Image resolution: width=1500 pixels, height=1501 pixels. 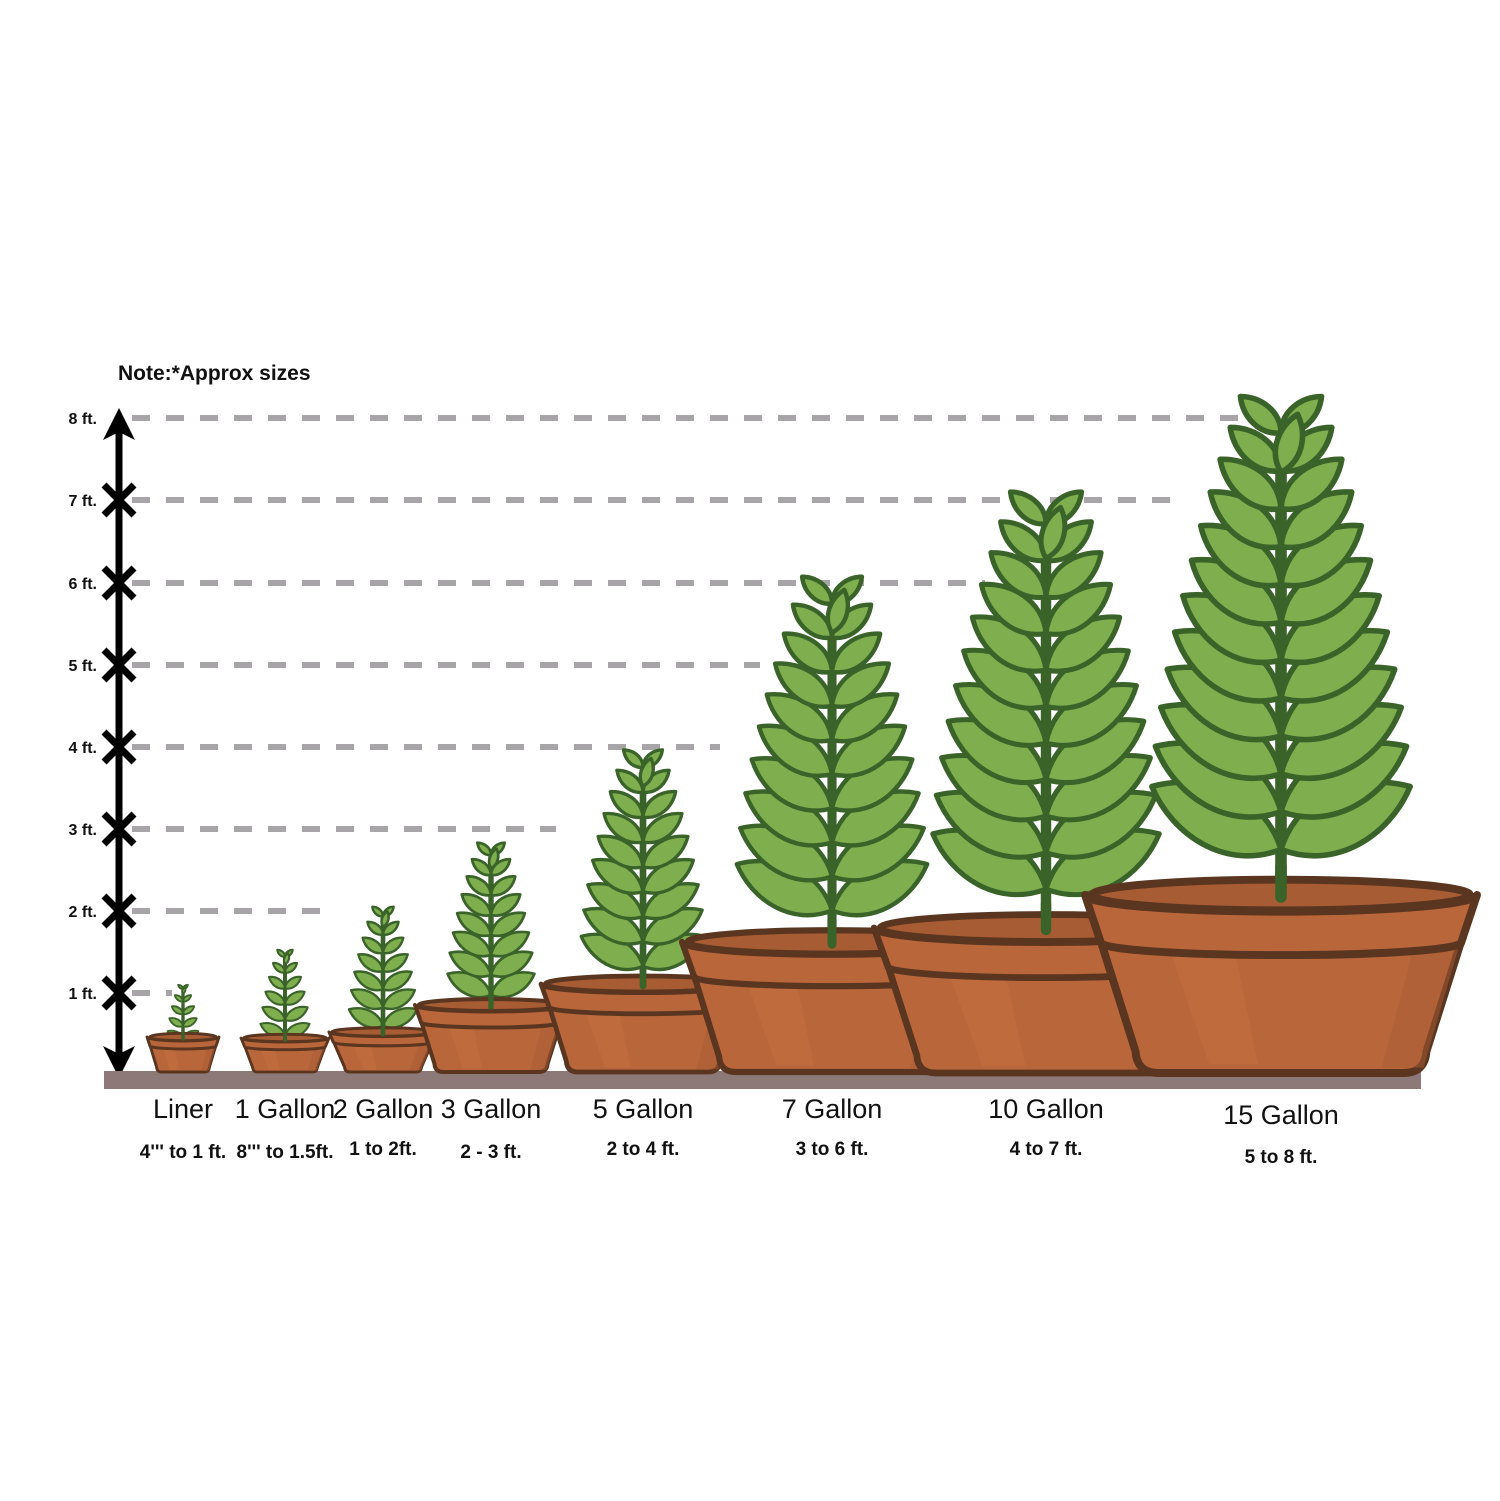 I want to click on range-label-15-gallon: 5 to 8 ft., so click(x=1281, y=1157).